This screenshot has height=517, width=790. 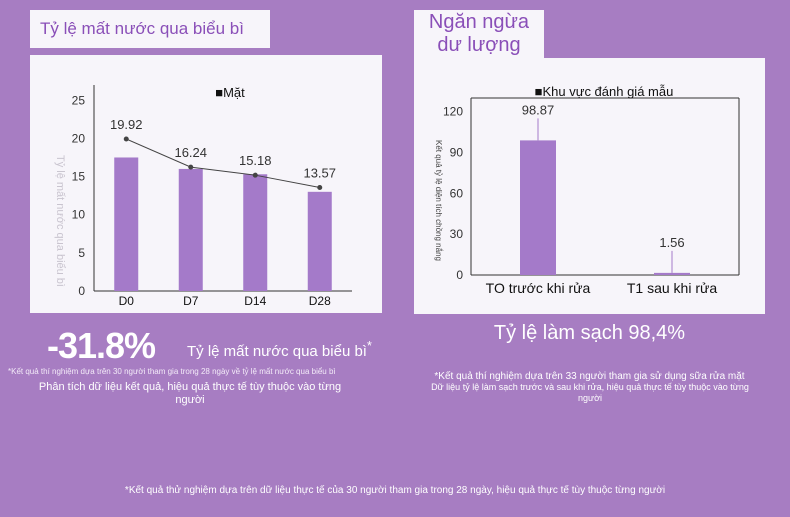 What do you see at coordinates (538, 109) in the screenshot?
I see `data-label: 98.87` at bounding box center [538, 109].